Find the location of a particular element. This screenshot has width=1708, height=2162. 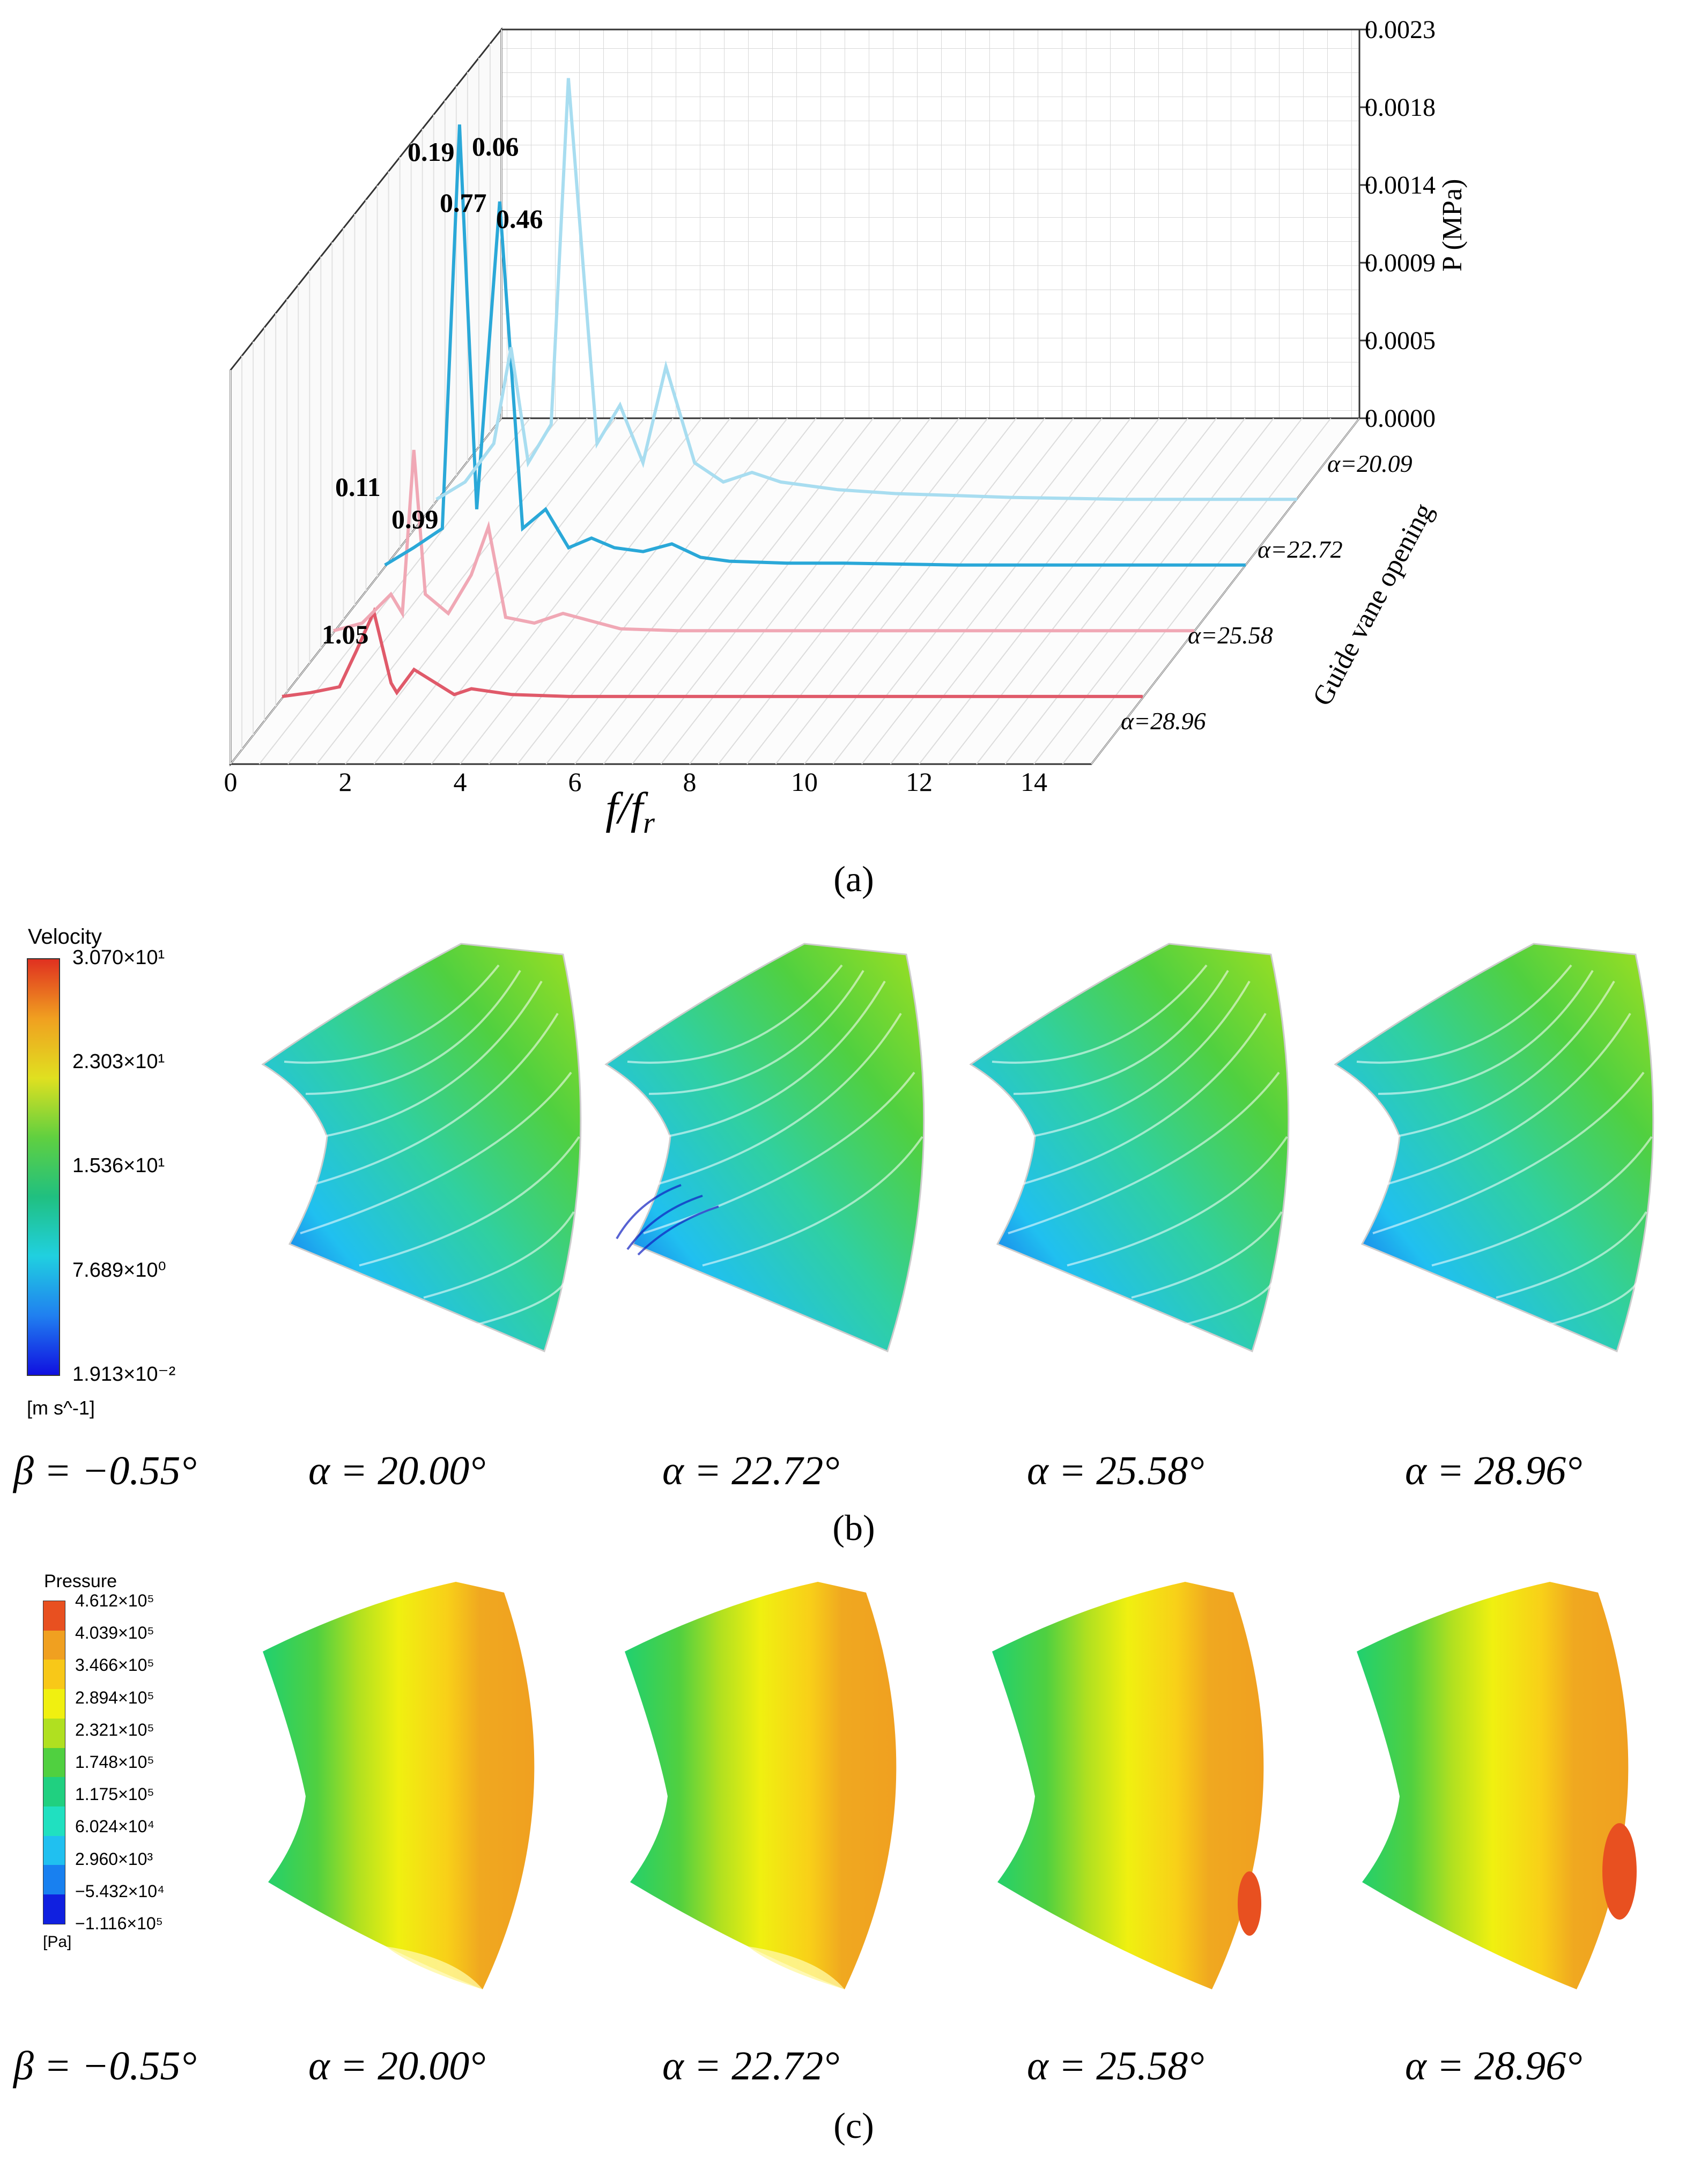

panel-label-b: (b) is located at coordinates (853, 1527).